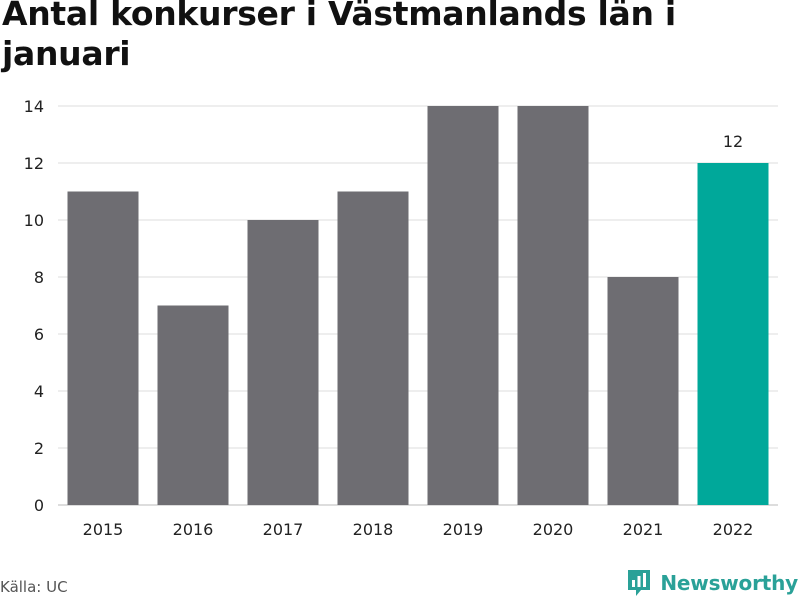 Image resolution: width=800 pixels, height=600 pixels. What do you see at coordinates (34, 163) in the screenshot?
I see `y-tick-label: 12` at bounding box center [34, 163].